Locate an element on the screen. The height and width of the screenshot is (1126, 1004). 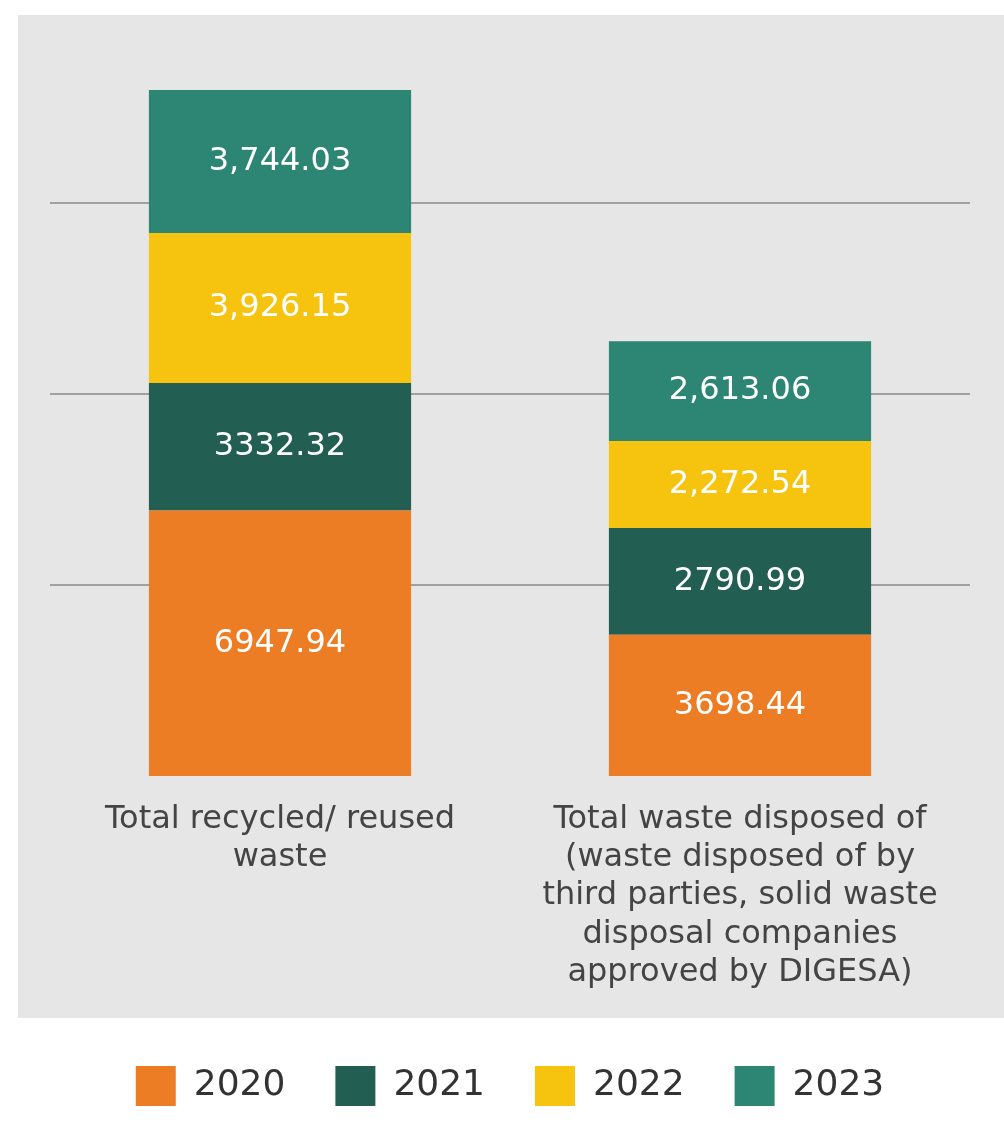
data-label: 3,926.15 is located at coordinates (280, 305).